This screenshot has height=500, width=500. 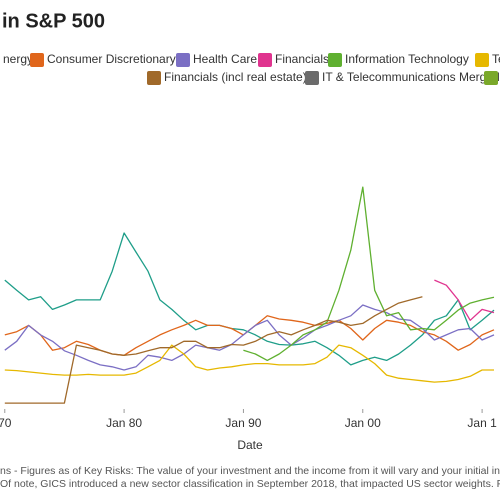 I want to click on x-axis-label: Date, so click(x=250, y=445).